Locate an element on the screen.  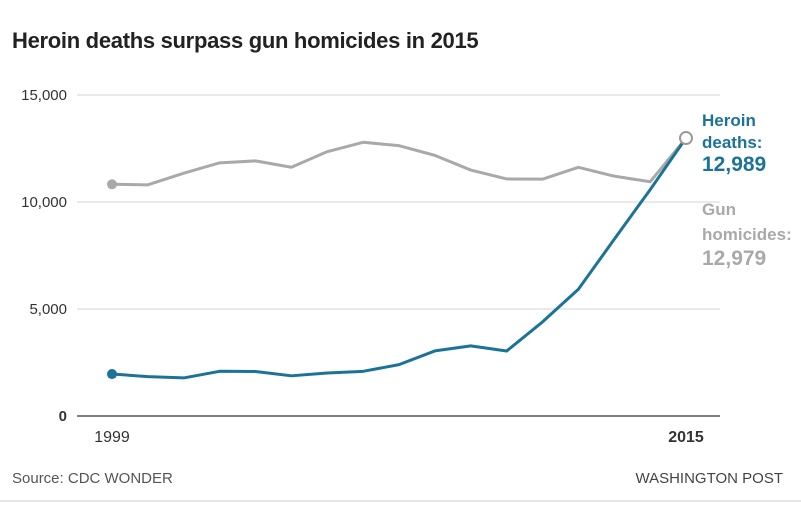
gun-homicides-line is located at coordinates (399, 162).